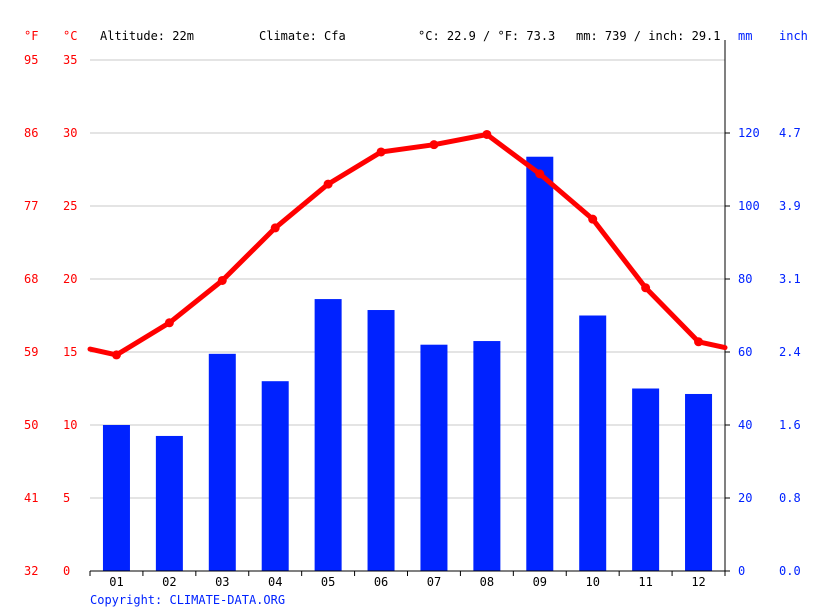 The height and width of the screenshot is (616, 815). What do you see at coordinates (70, 279) in the screenshot?
I see `celsius-tick-label: 20` at bounding box center [70, 279].